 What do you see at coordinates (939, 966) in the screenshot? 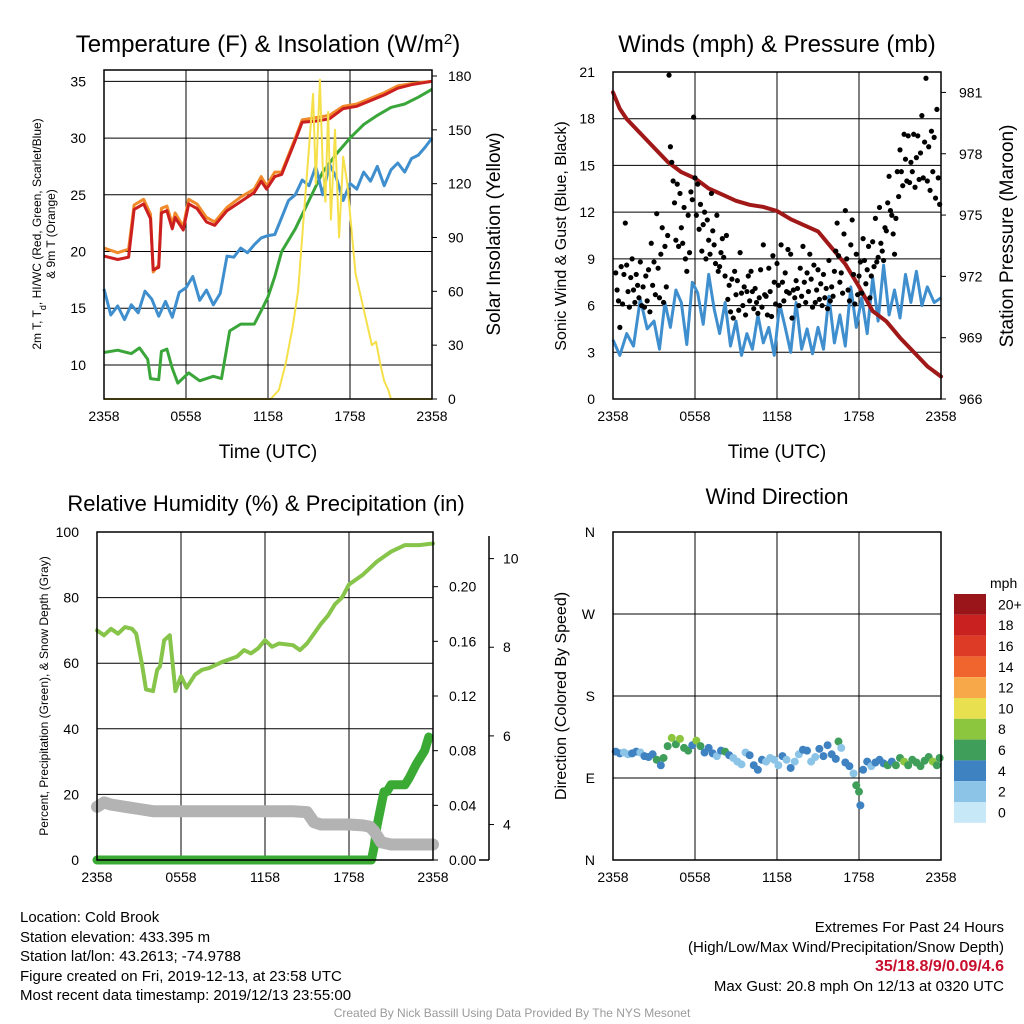
I see `extremes-values: 35/18.8/9/0.09/4.6` at bounding box center [939, 966].